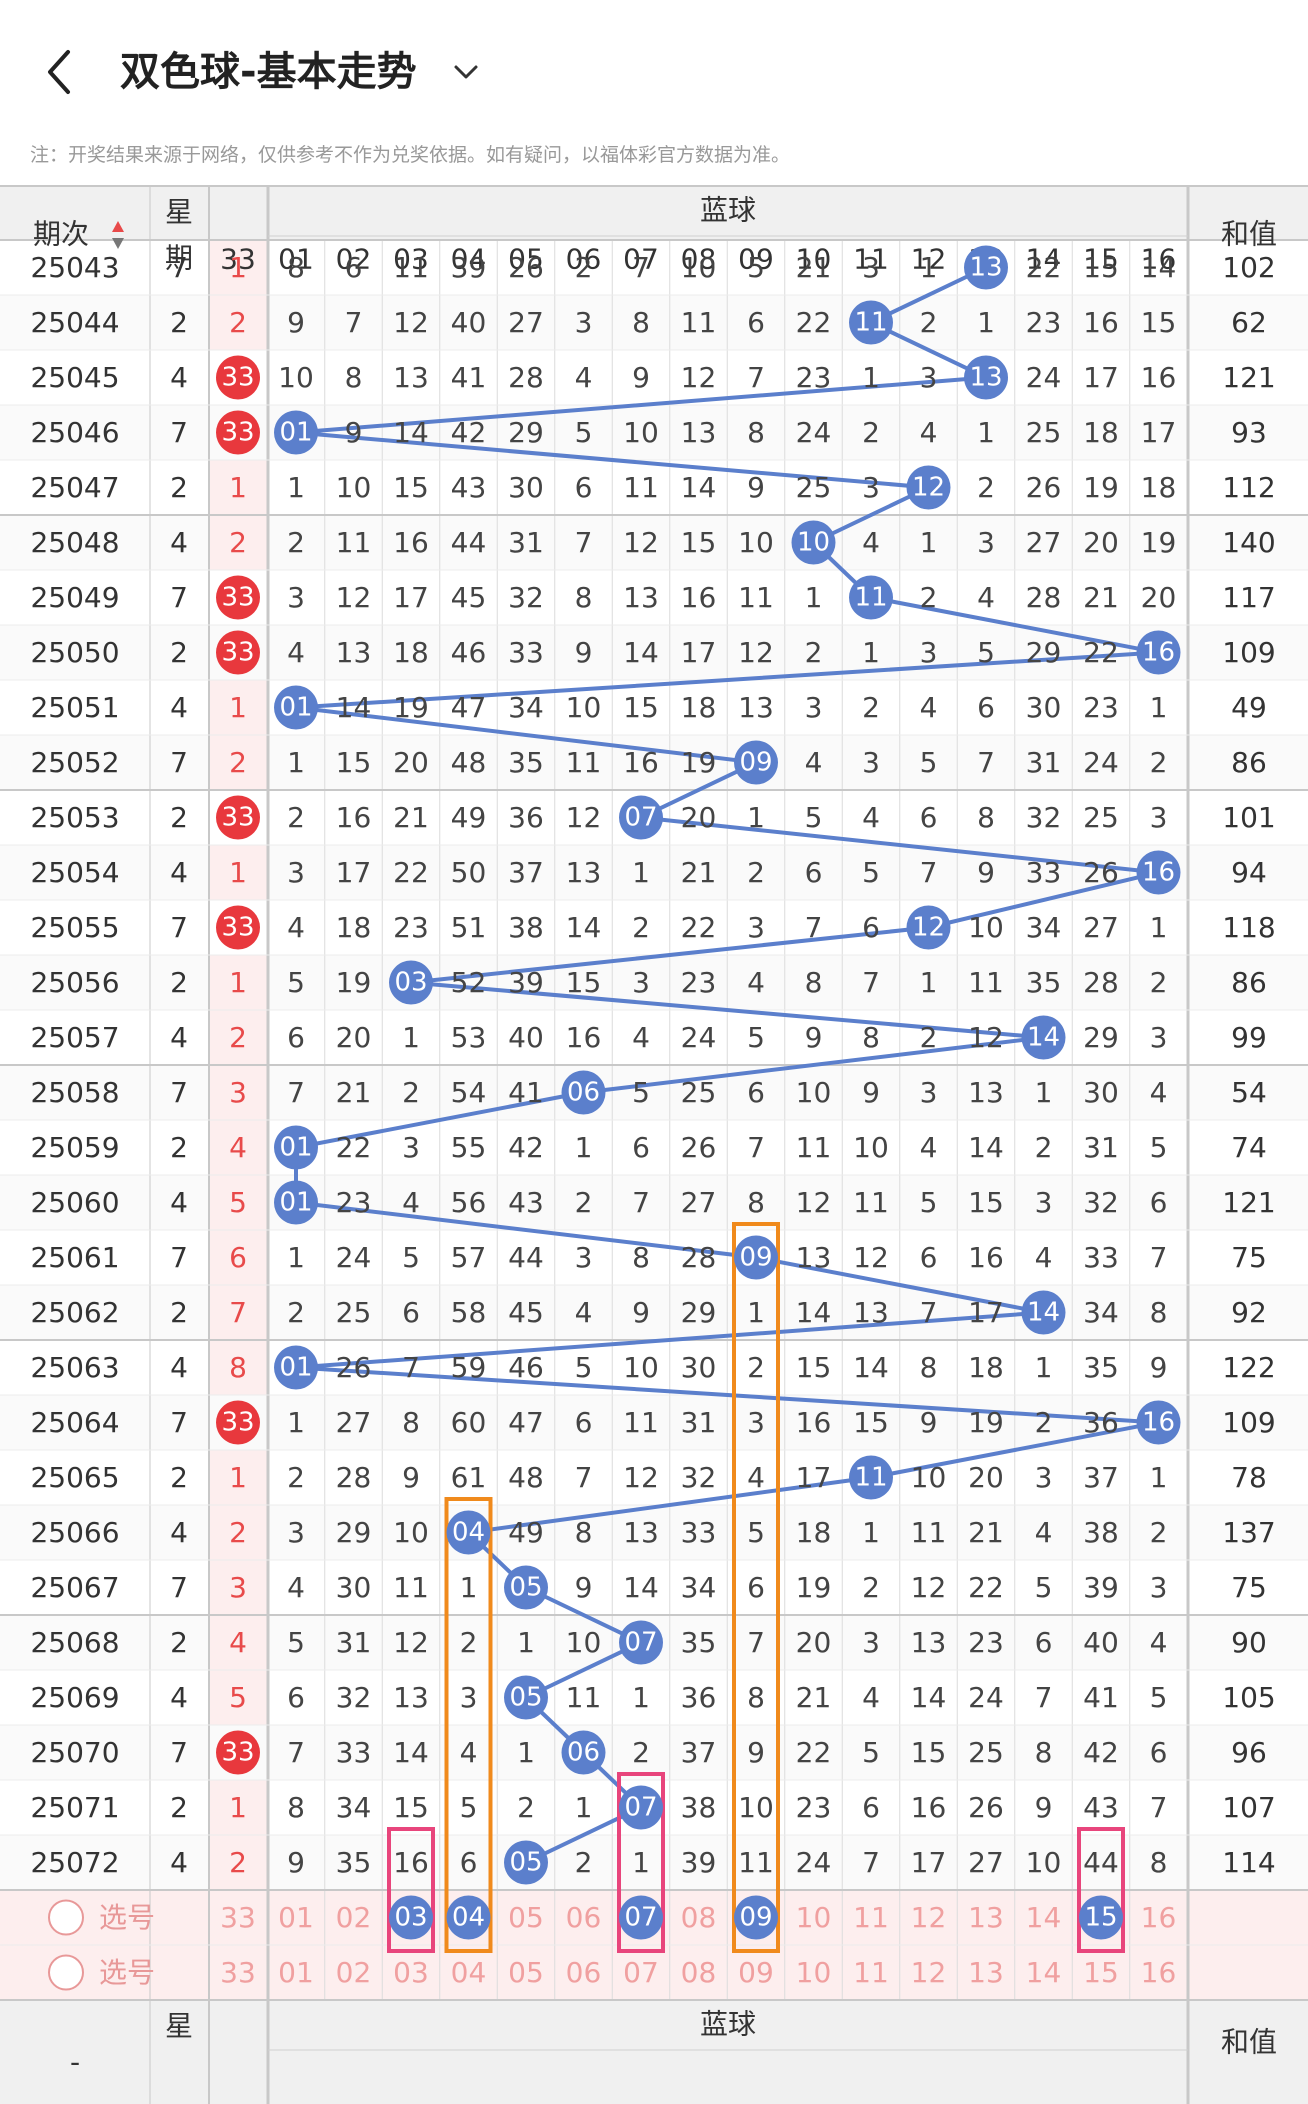 Image resolution: width=1308 pixels, height=2104 pixels. Describe the element at coordinates (526, 1147) in the screenshot. I see `blue-miss-cell: 42` at that location.